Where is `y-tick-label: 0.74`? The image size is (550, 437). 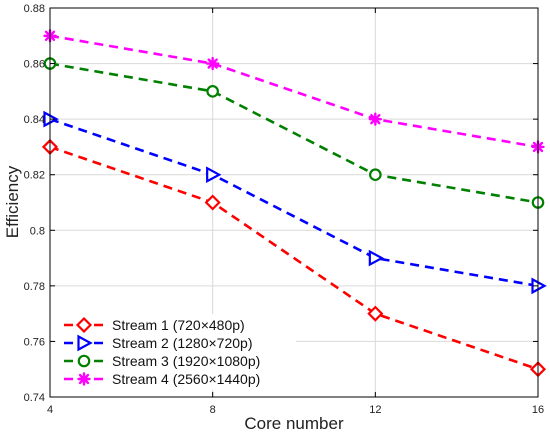
y-tick-label: 0.74 is located at coordinates (34, 398).